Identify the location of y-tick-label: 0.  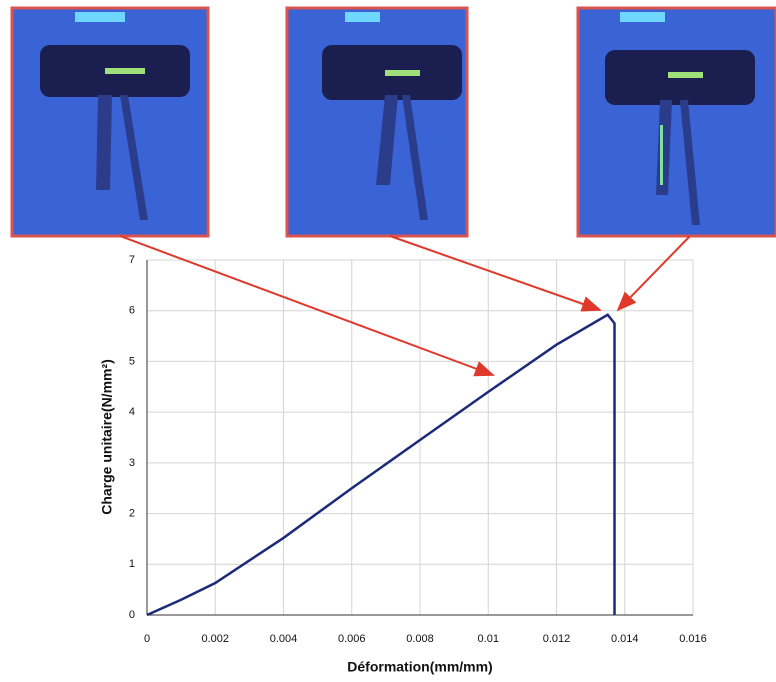
(132, 615).